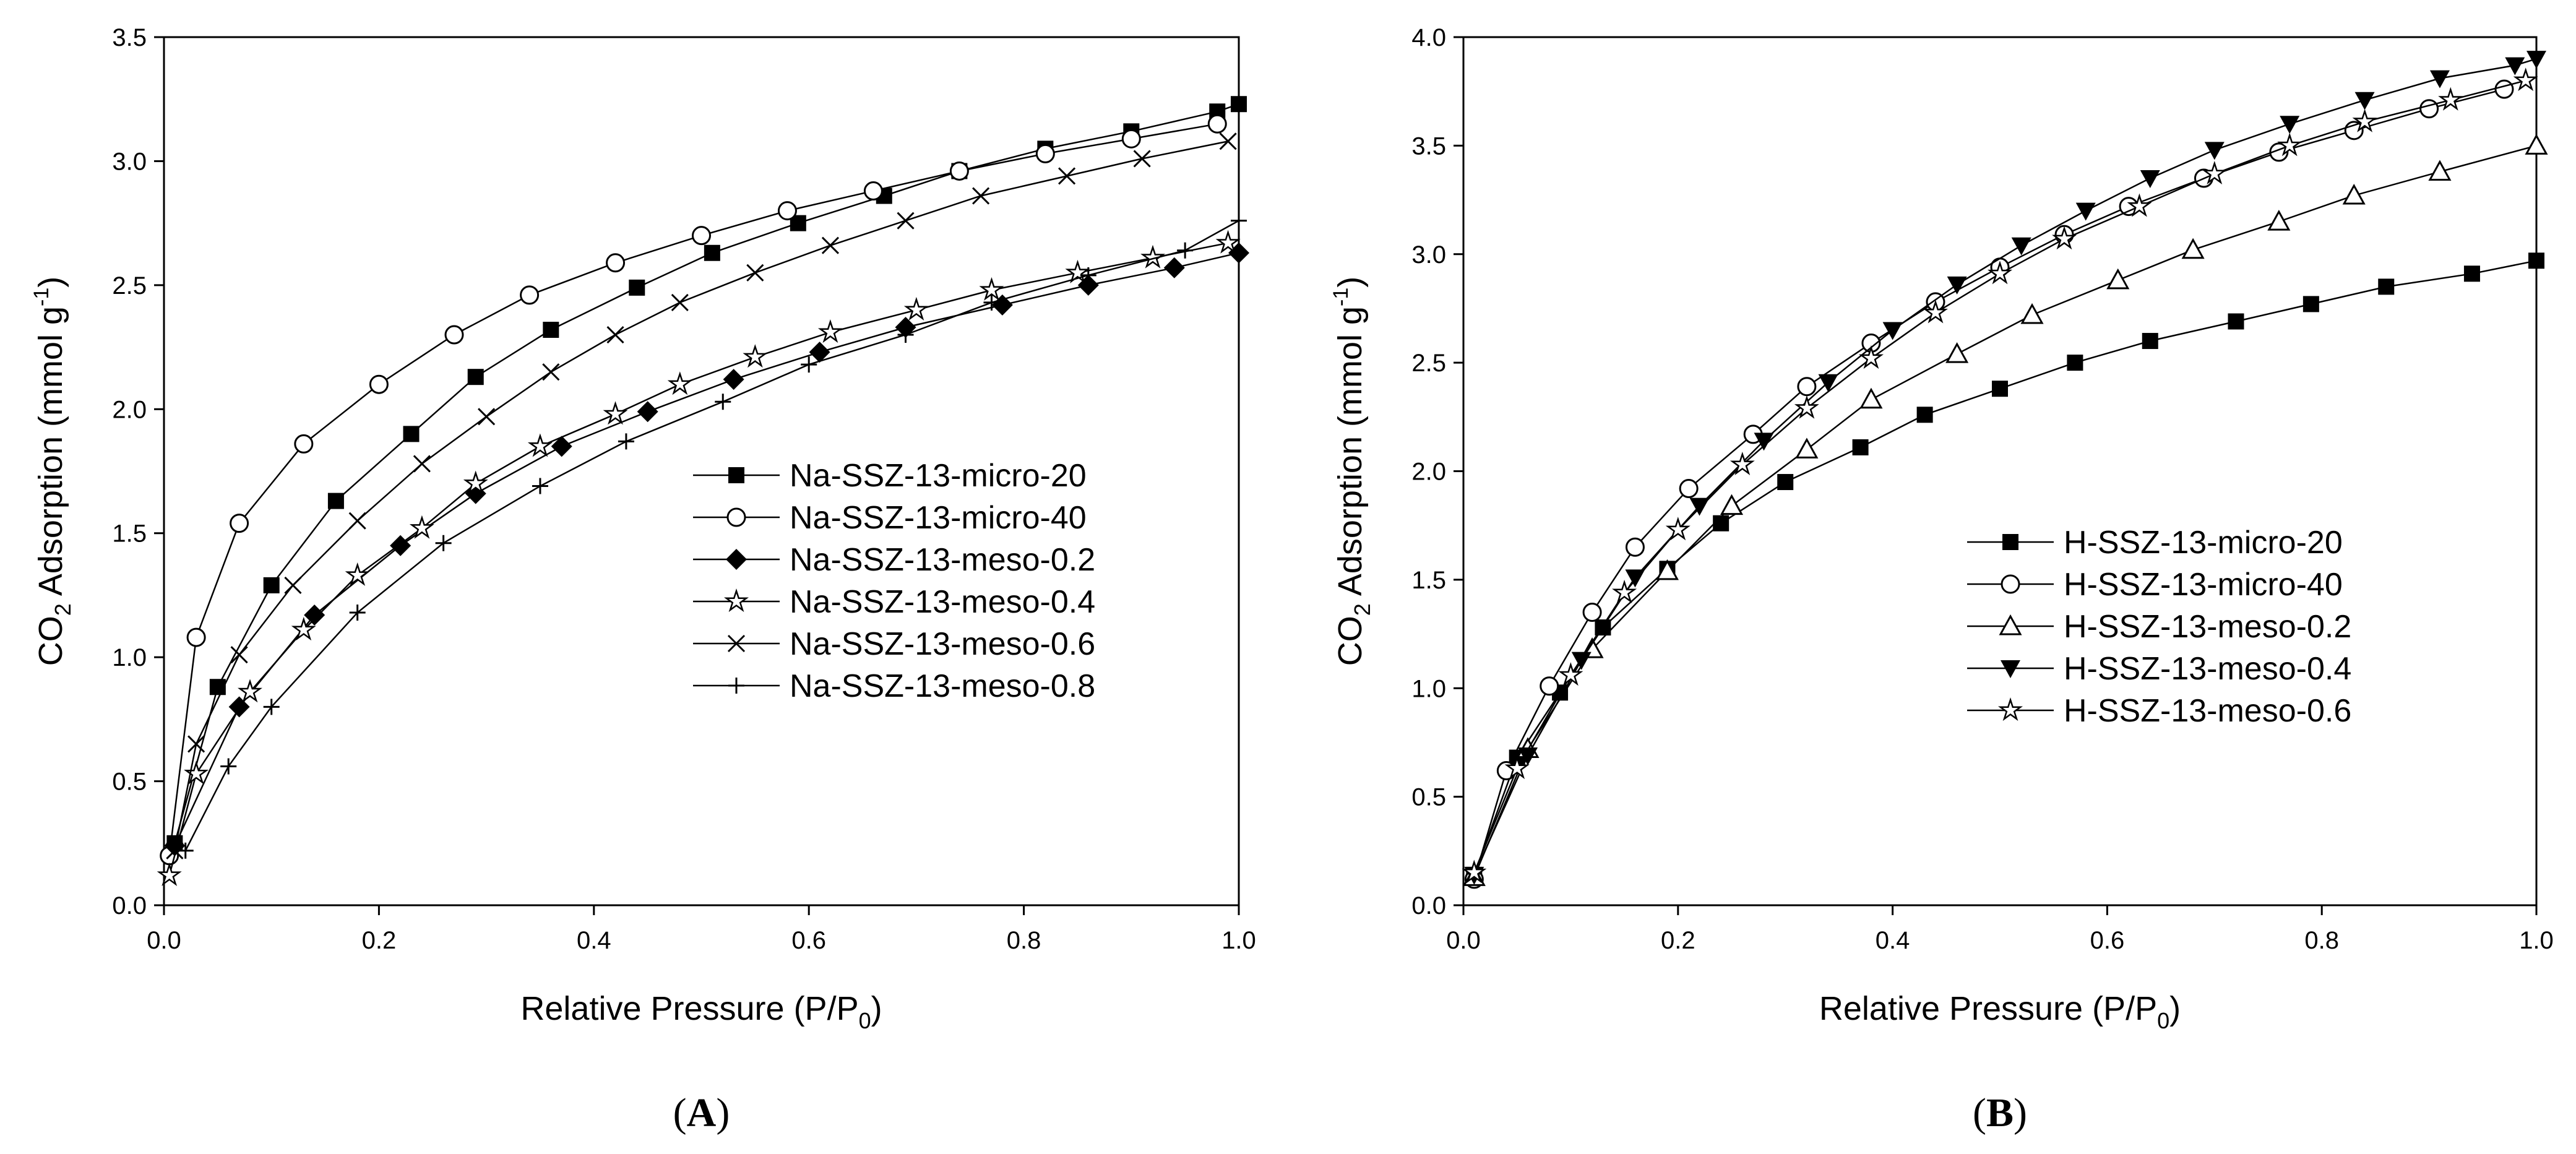 Image resolution: width=2576 pixels, height=1154 pixels. What do you see at coordinates (379, 940) in the screenshot?
I see `x-tick-label: 0.2` at bounding box center [379, 940].